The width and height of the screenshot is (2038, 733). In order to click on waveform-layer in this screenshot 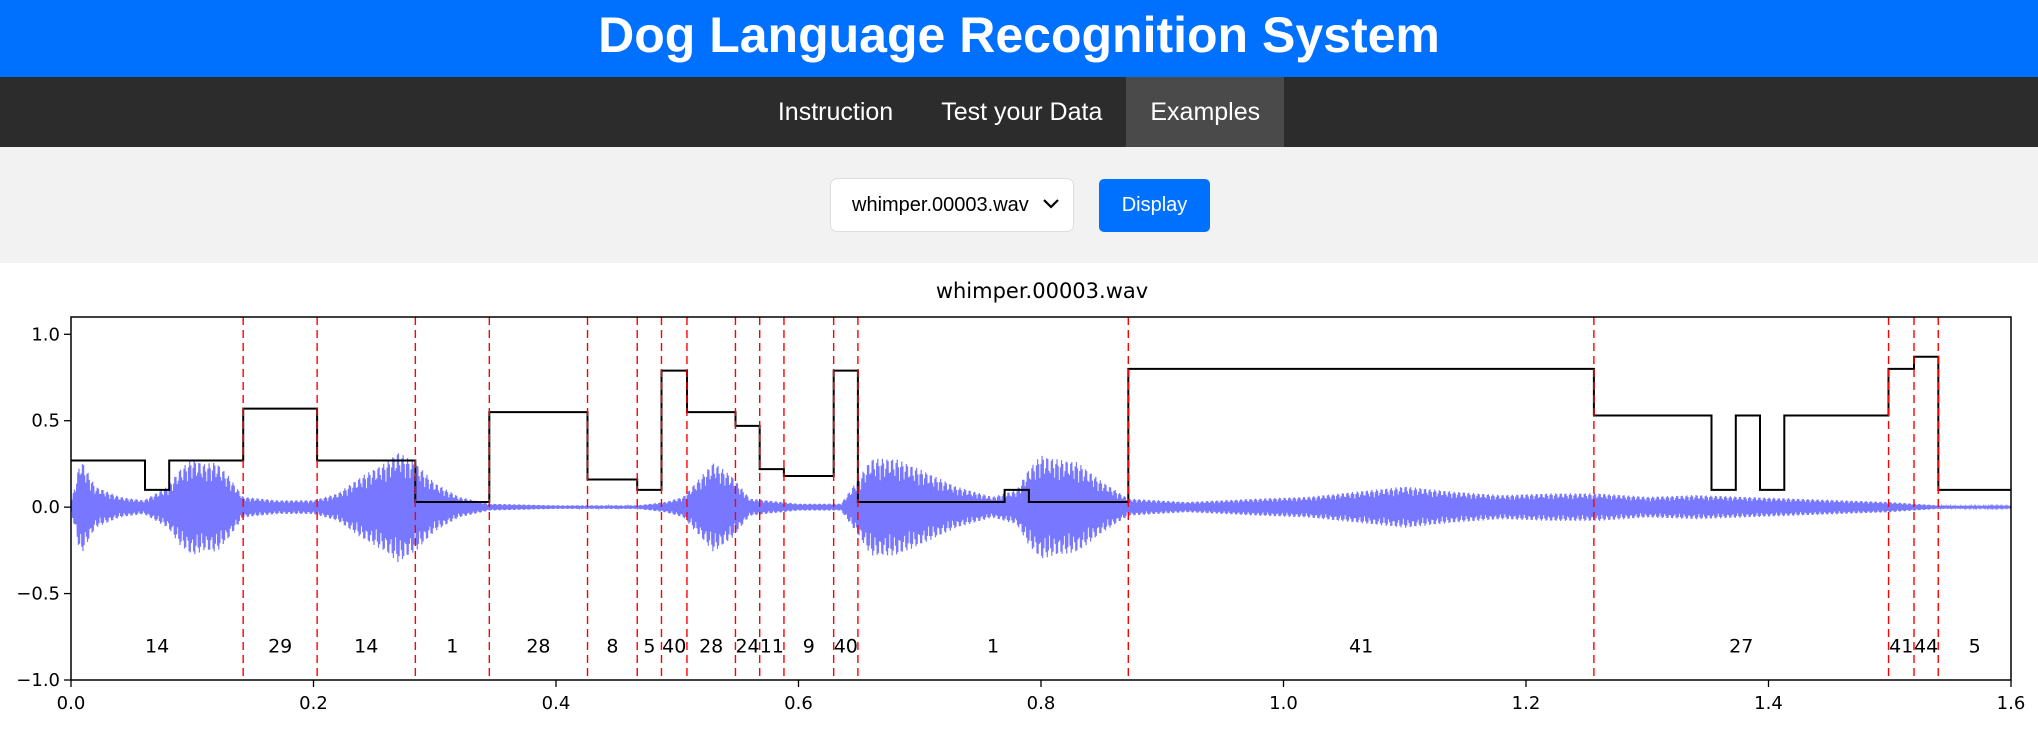, I will do `click(1041, 508)`.